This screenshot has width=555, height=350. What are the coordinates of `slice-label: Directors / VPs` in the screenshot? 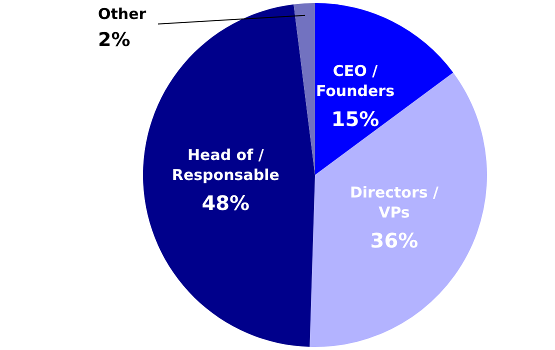 It's located at (395, 202).